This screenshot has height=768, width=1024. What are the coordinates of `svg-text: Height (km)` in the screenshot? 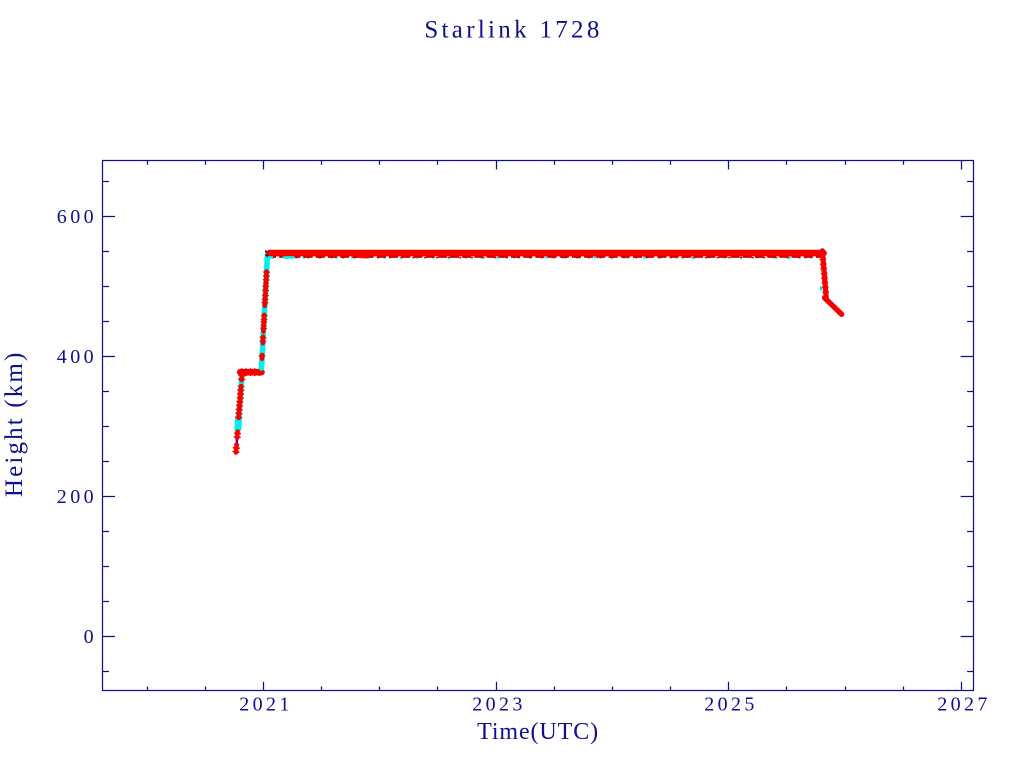 It's located at (14, 424).